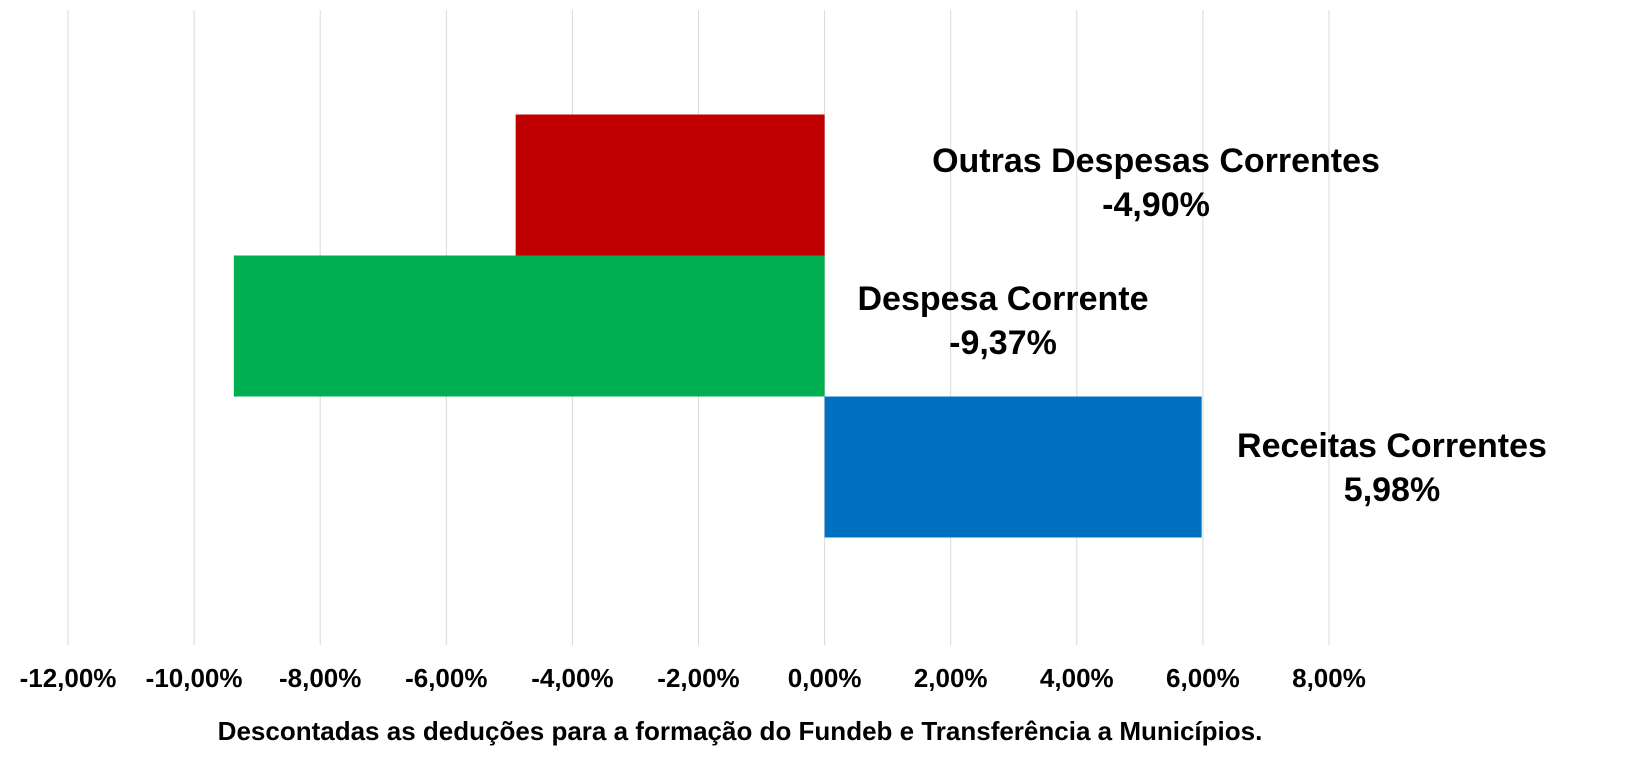 This screenshot has width=1631, height=776. Describe the element at coordinates (951, 678) in the screenshot. I see `x-tick-label: 2,00%` at that location.